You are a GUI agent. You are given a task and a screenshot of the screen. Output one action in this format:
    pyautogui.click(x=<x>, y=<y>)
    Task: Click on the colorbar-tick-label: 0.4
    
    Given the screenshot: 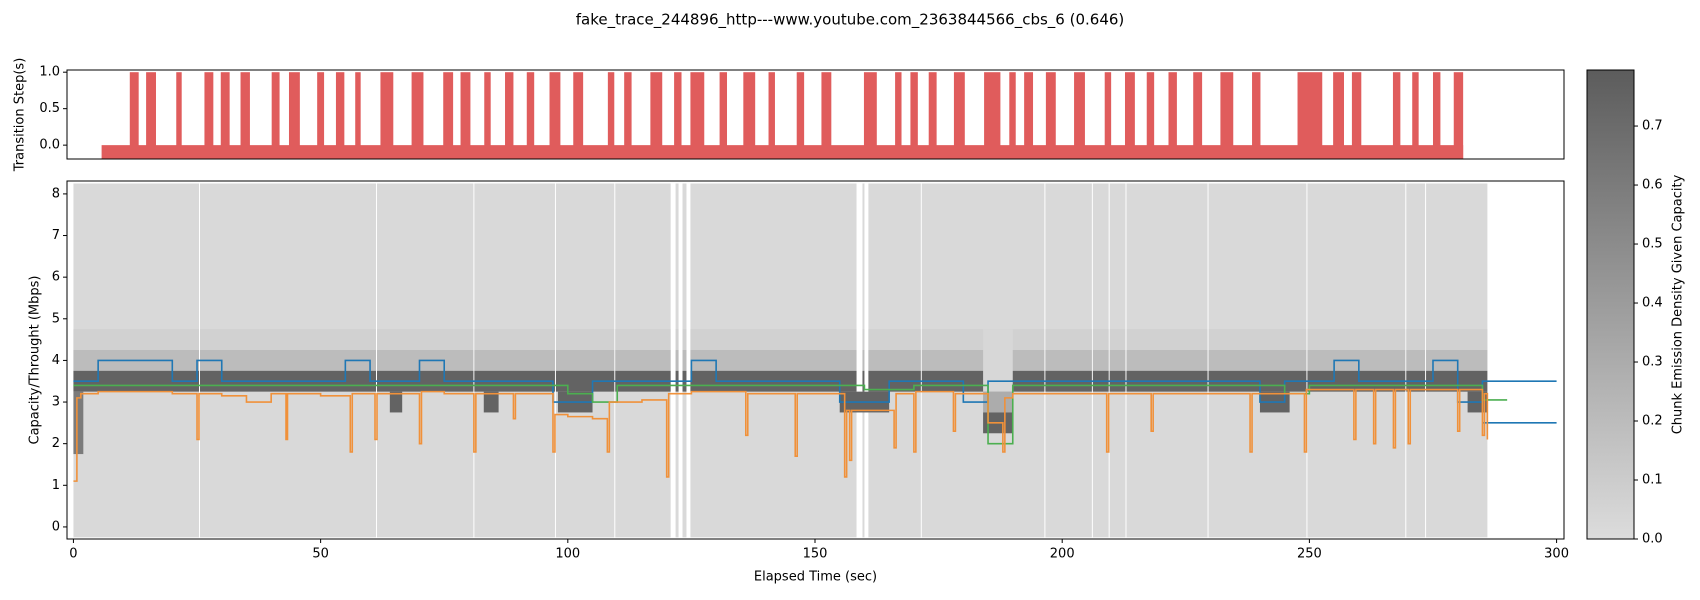 What is the action you would take?
    pyautogui.click(x=1652, y=303)
    